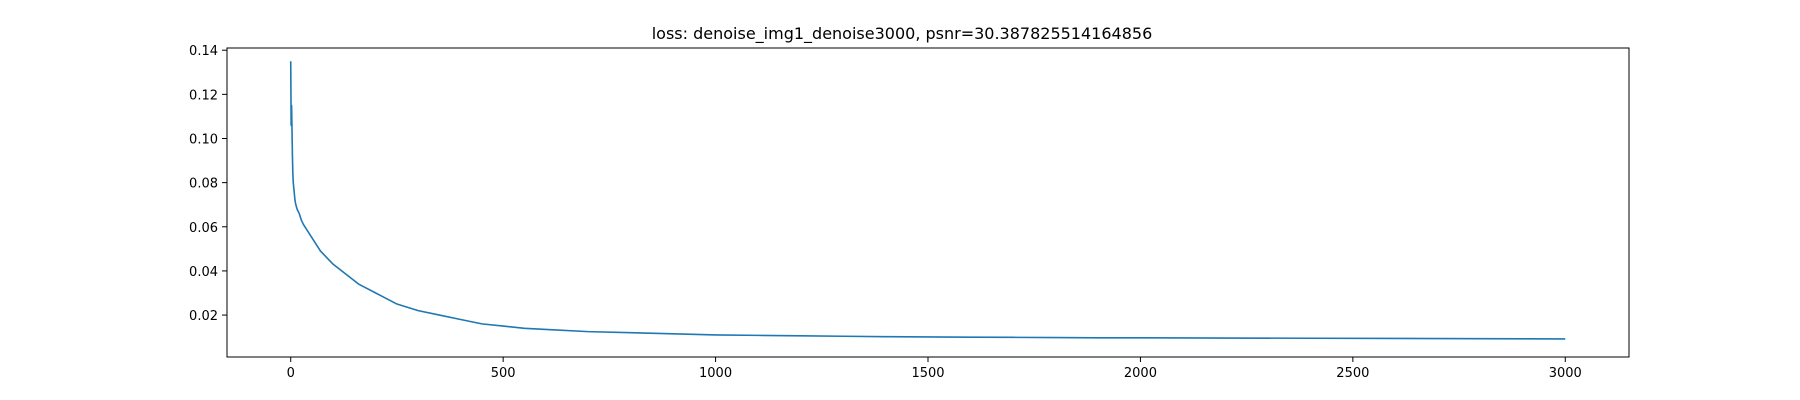 Image resolution: width=1800 pixels, height=400 pixels. I want to click on y-tick-label: 0.06, so click(203, 228).